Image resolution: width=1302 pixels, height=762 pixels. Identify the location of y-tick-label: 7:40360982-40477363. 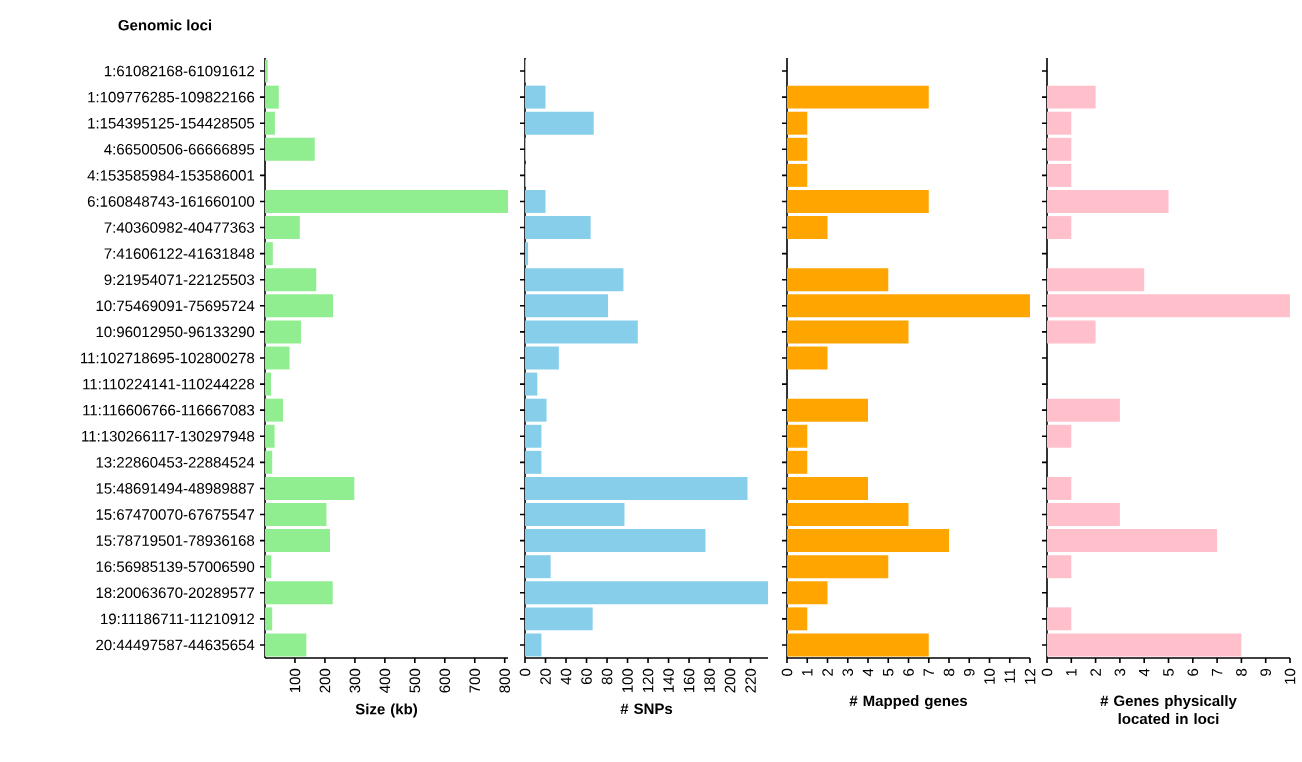
(179, 227).